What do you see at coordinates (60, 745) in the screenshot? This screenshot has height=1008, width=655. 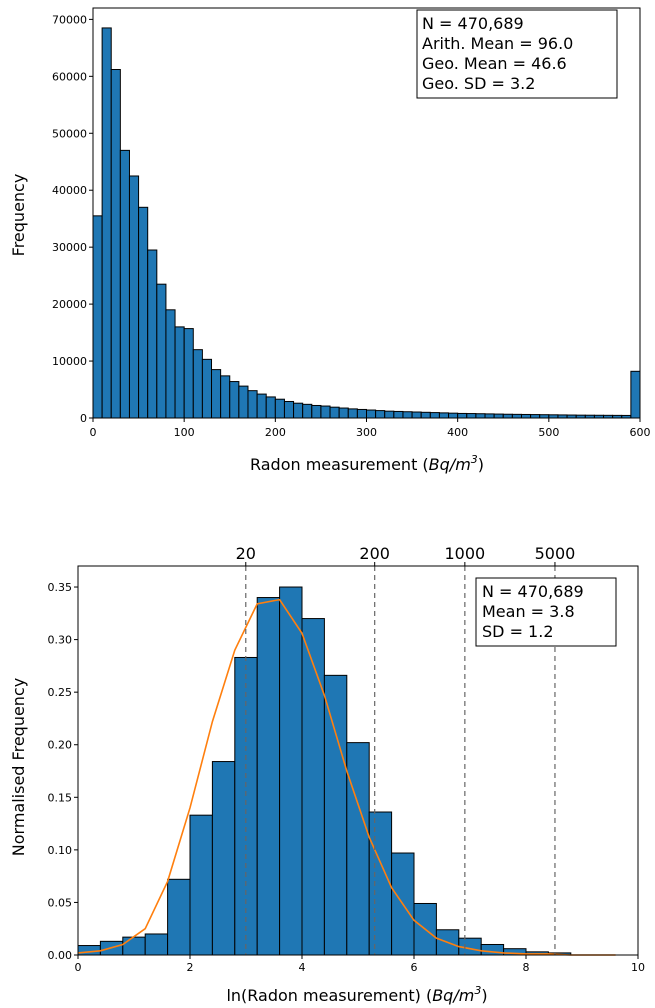 I see `log-y-tick-label: 0.20` at bounding box center [60, 745].